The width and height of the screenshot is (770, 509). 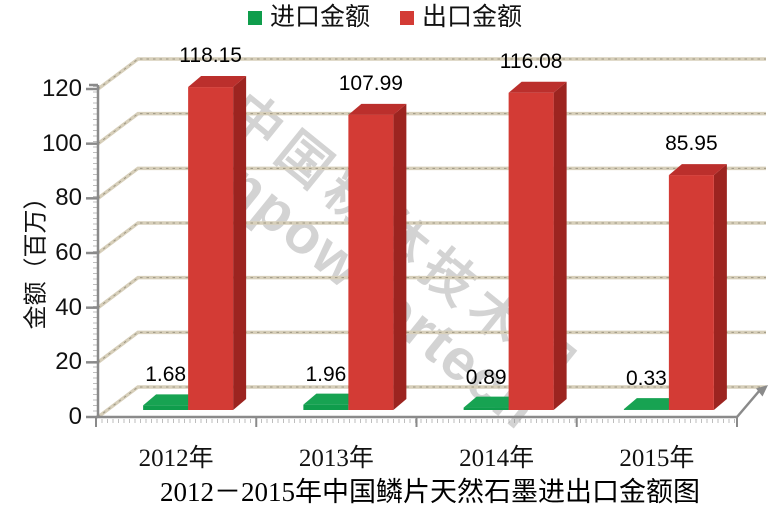 What do you see at coordinates (431, 74) in the screenshot?
I see `gridline-dashes` at bounding box center [431, 74].